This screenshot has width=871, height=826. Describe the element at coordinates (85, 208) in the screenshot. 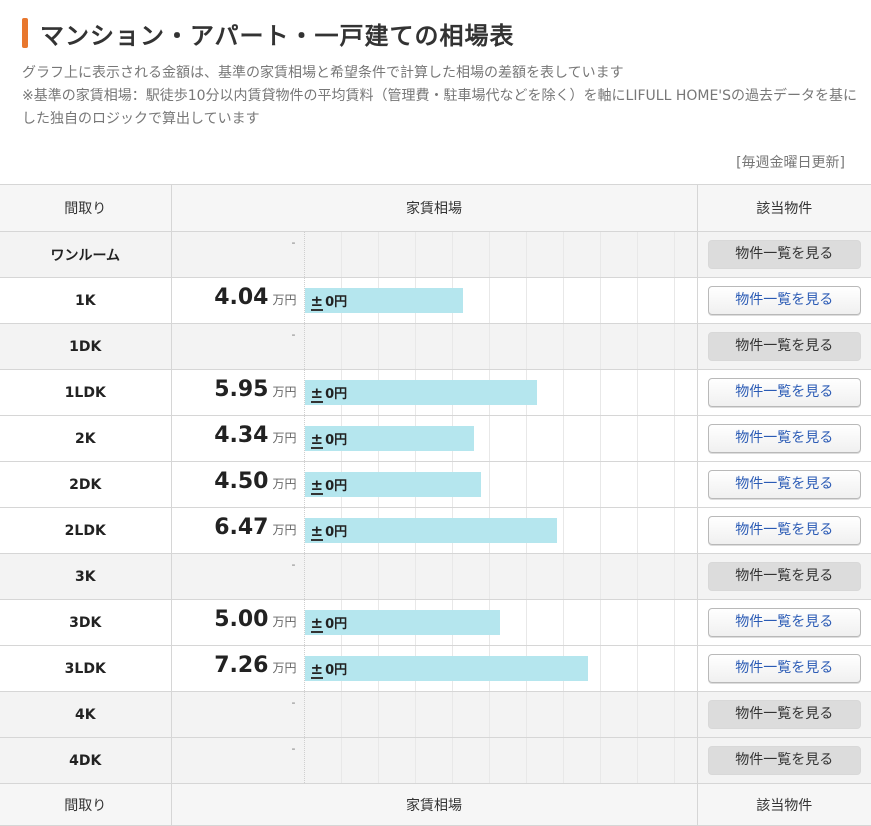

I see `header-layout: 間取り` at that location.